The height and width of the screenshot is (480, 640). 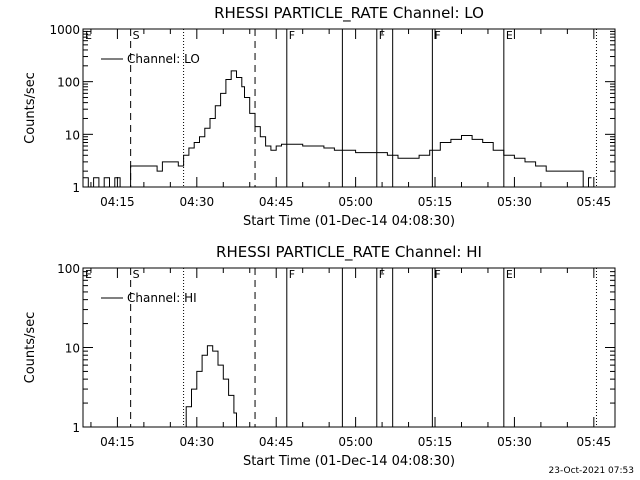 I want to click on legend-label: Channel: HI, so click(x=162, y=298).